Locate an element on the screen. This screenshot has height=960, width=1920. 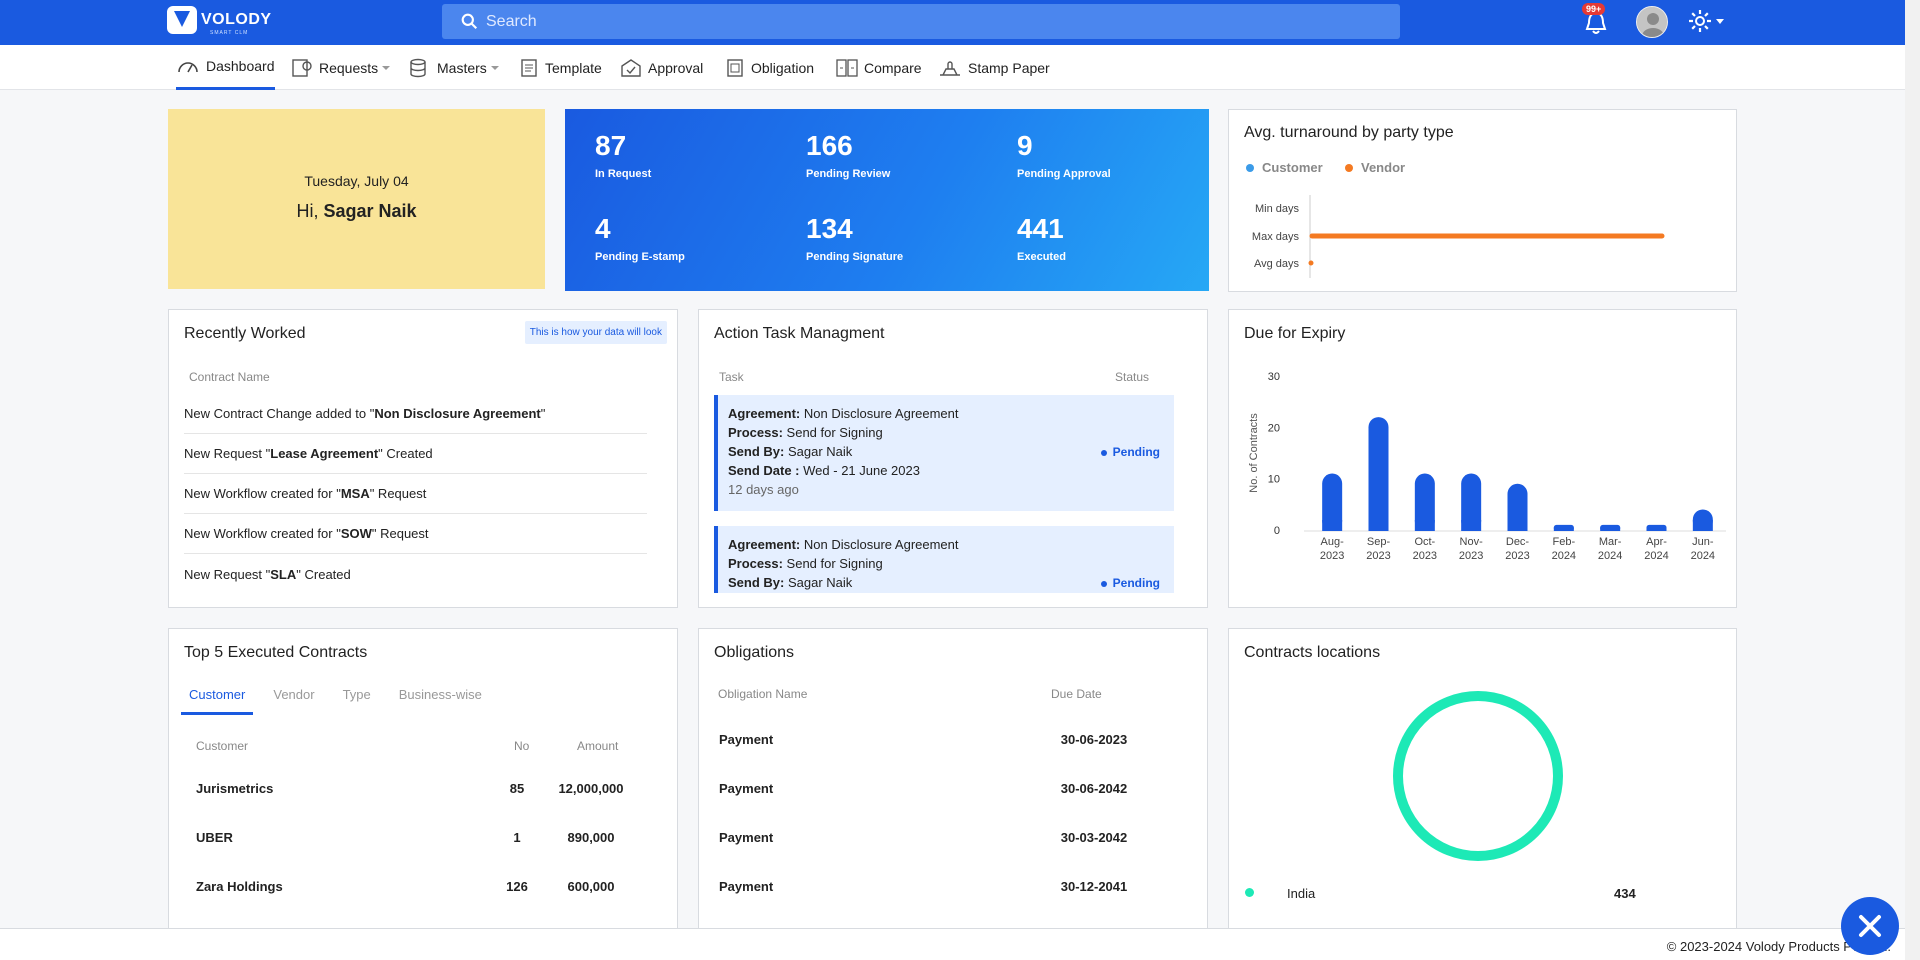
page-scrollbar is located at coordinates (1912, 480).